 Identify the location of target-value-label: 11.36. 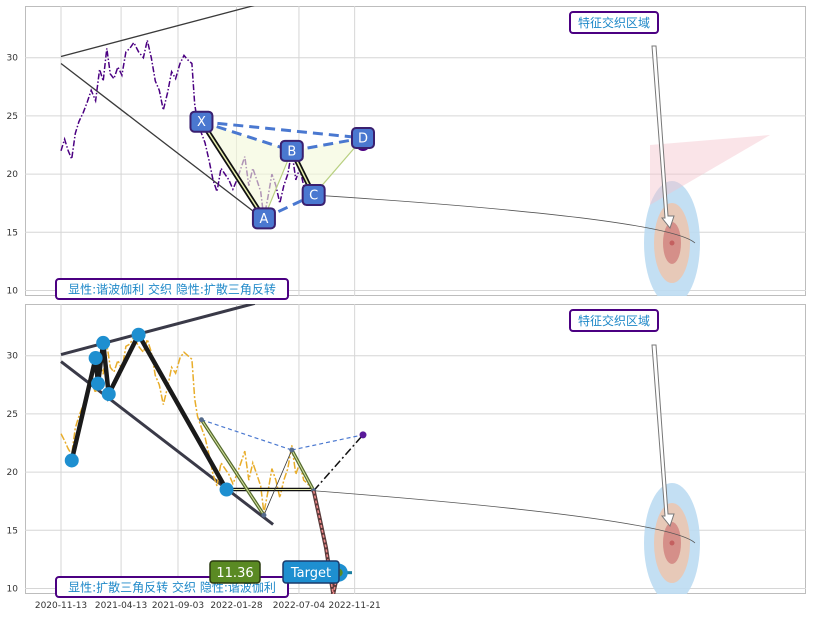
(235, 572).